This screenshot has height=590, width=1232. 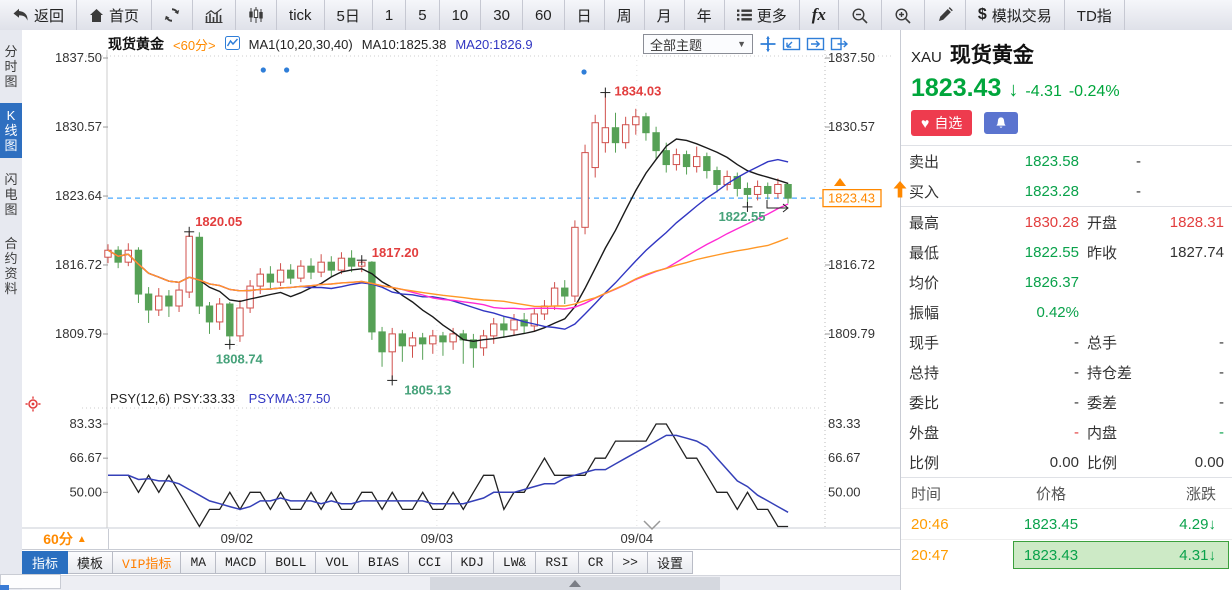 I want to click on collapse-chevron-icon, so click(x=652, y=525).